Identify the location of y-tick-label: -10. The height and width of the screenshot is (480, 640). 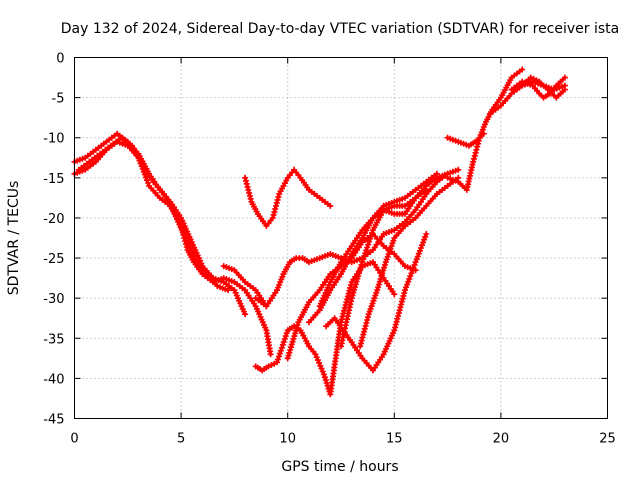
(53, 139).